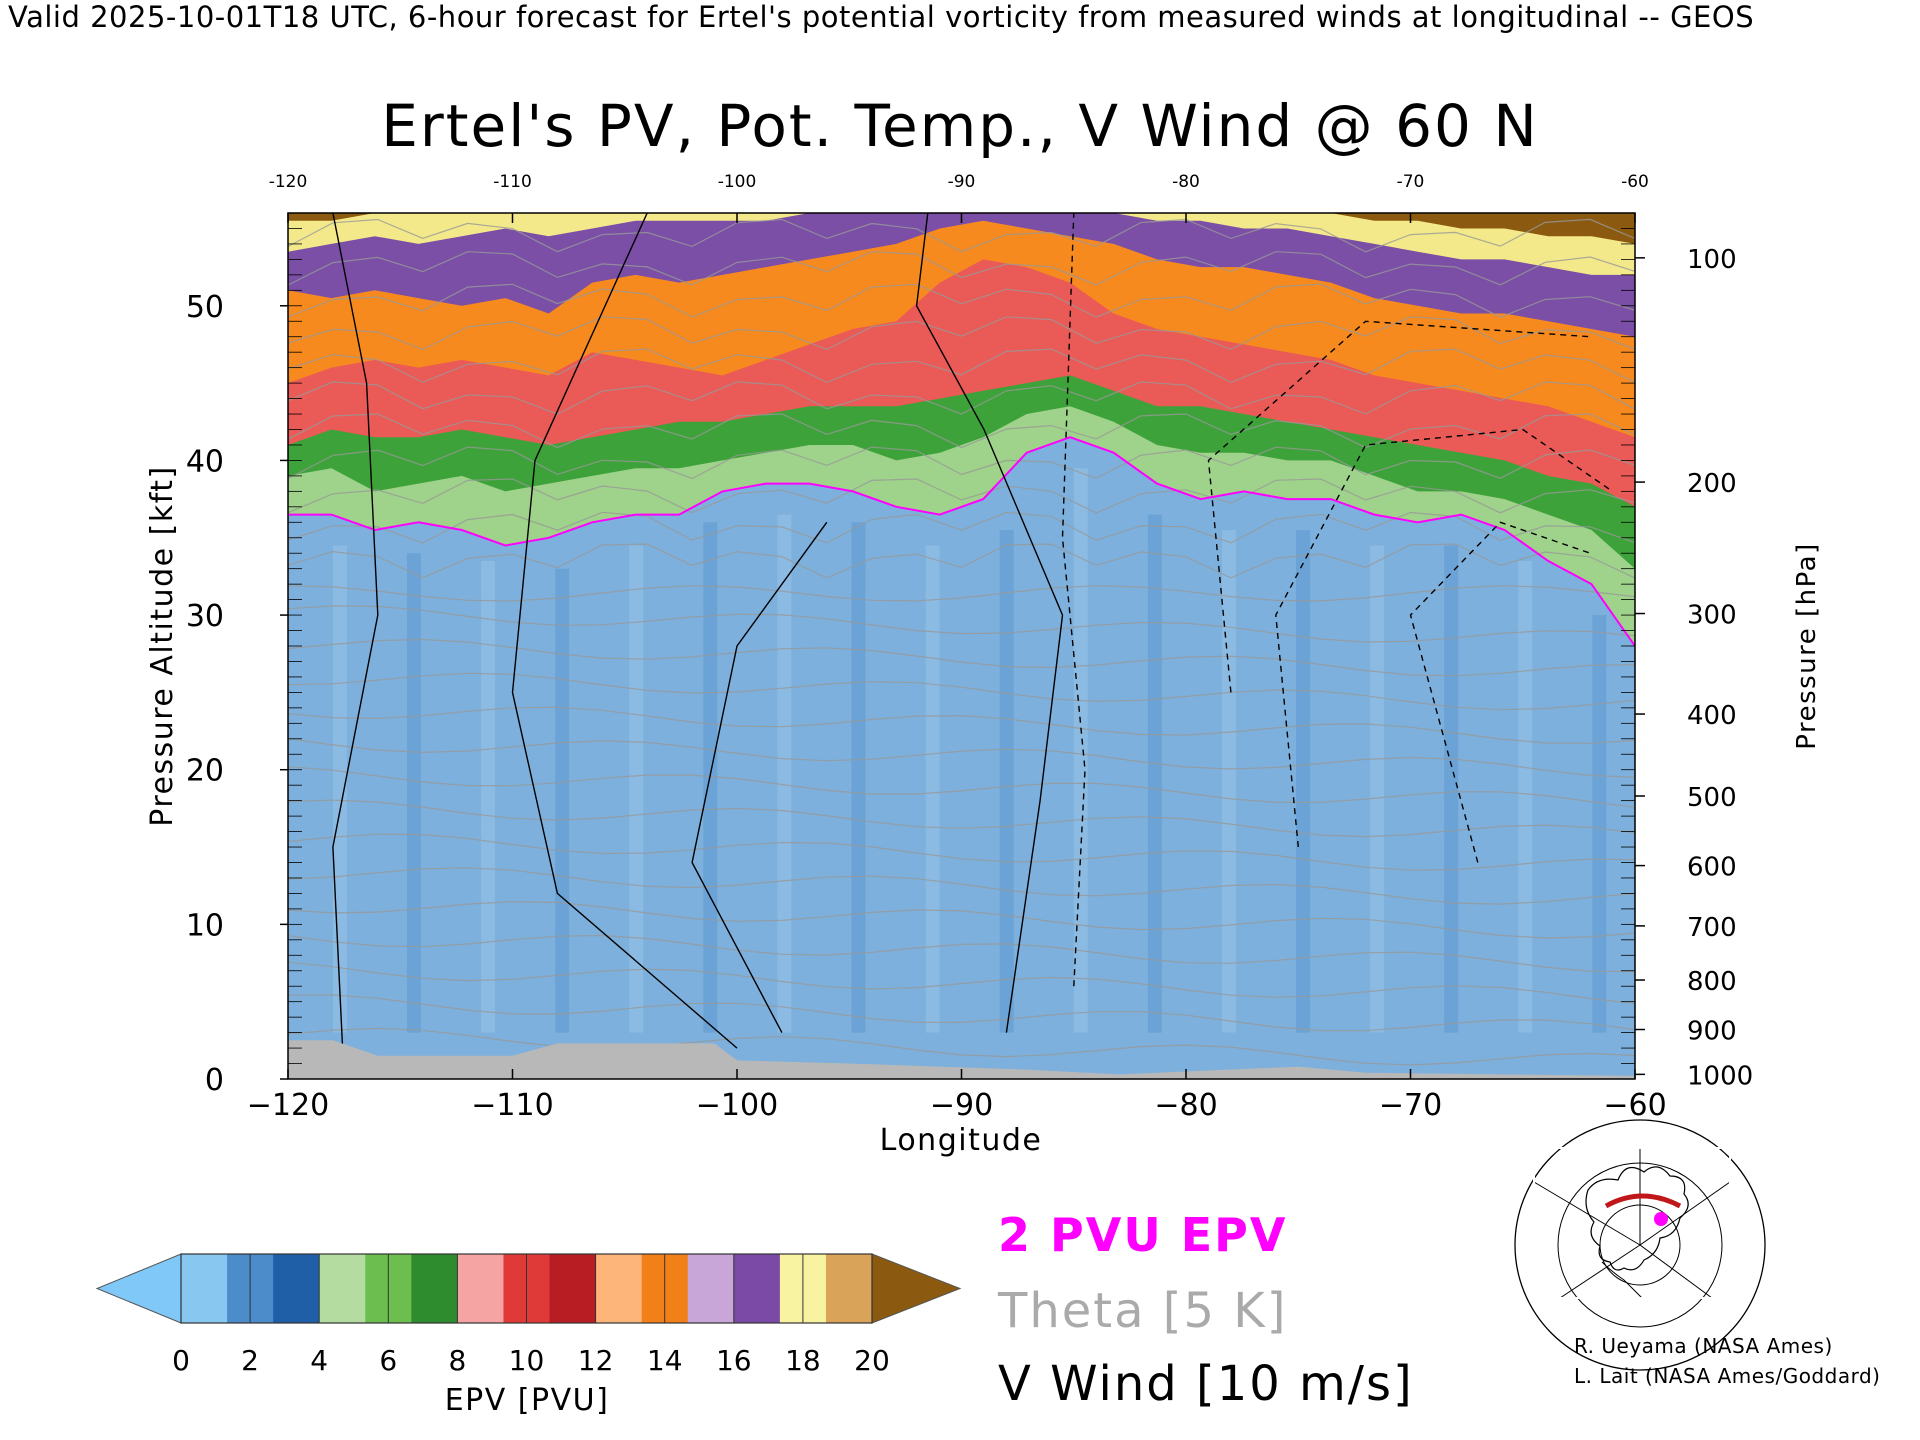 This screenshot has width=1920, height=1440. What do you see at coordinates (1634, 1105) in the screenshot?
I see `x-tick-label: −60` at bounding box center [1634, 1105].